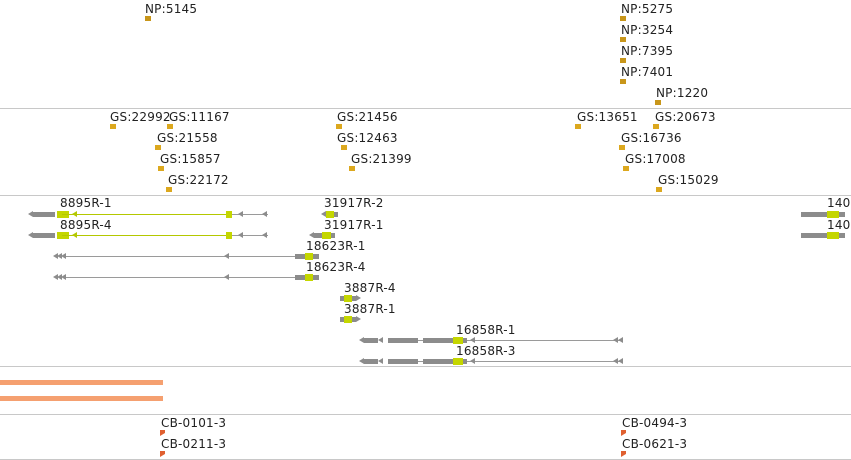  I want to click on gs-feature-label: GS:22992, so click(140, 117).